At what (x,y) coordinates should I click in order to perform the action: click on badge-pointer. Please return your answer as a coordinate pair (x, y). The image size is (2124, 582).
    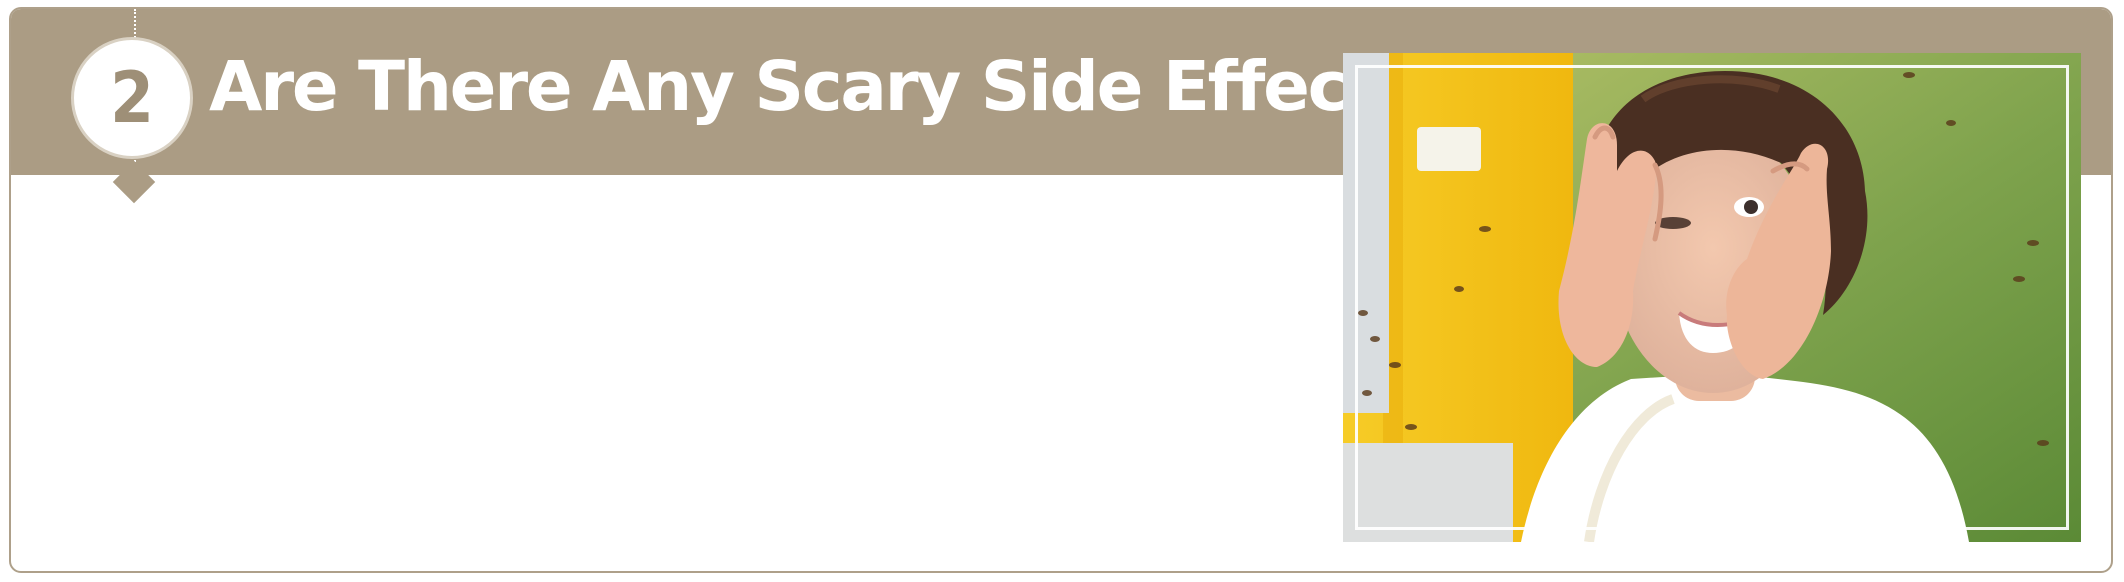
    Looking at the image, I should click on (134, 182).